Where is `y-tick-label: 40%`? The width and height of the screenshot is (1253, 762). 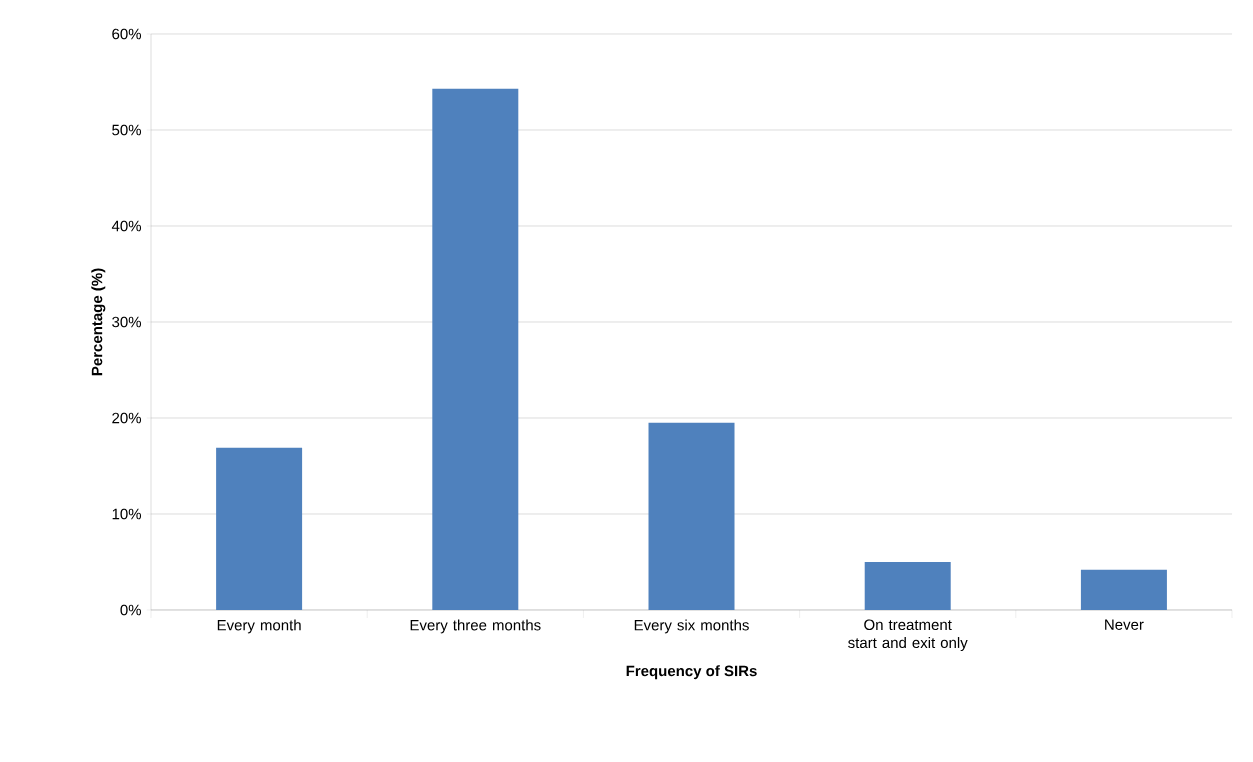 y-tick-label: 40% is located at coordinates (126, 226).